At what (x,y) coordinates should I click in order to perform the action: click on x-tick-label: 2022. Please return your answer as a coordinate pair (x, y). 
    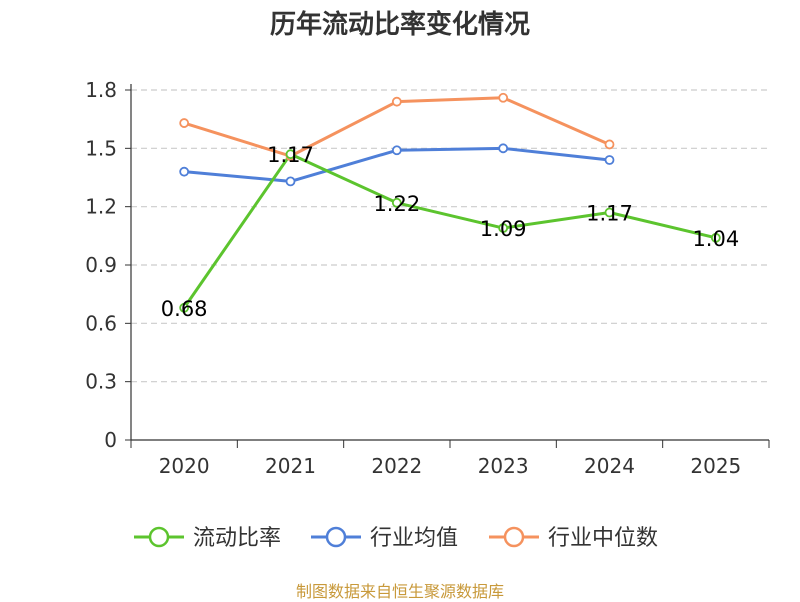
    Looking at the image, I should click on (396, 466).